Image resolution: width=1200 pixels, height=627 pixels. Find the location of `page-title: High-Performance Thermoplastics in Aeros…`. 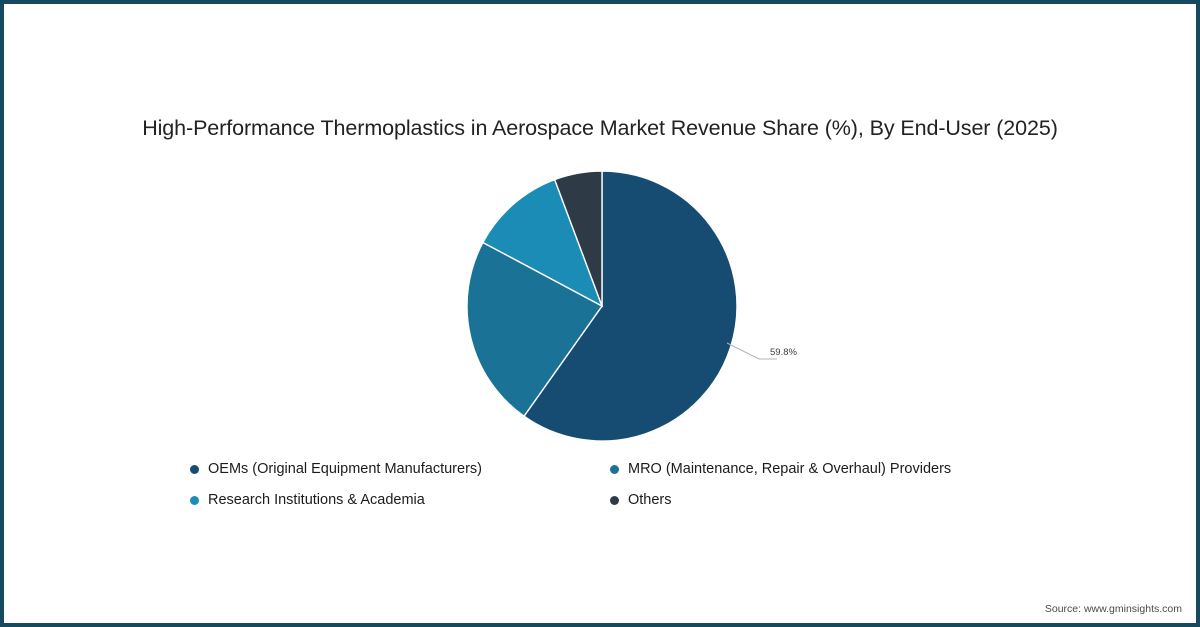

page-title: High-Performance Thermoplastics in Aeros… is located at coordinates (600, 128).